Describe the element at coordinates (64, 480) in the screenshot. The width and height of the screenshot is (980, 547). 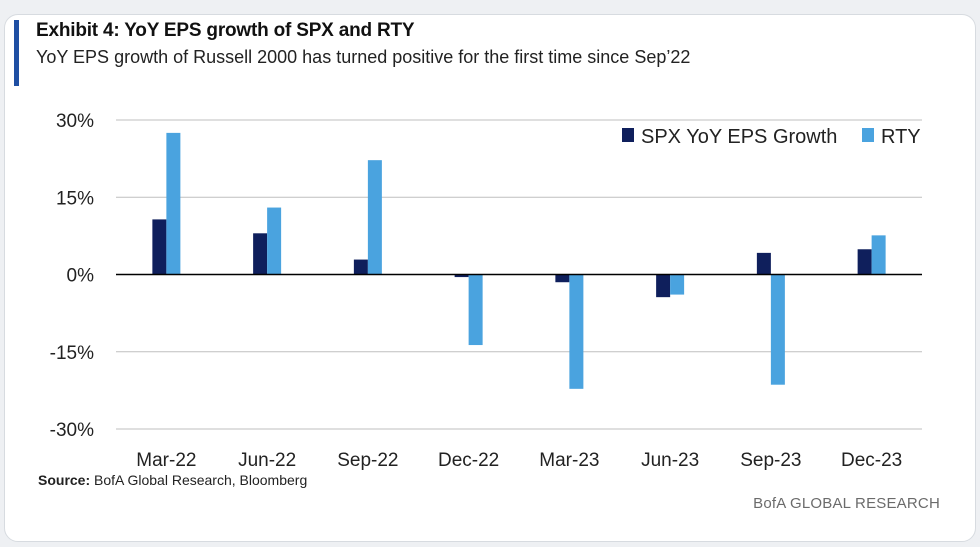
I see `source-label: Source:` at that location.